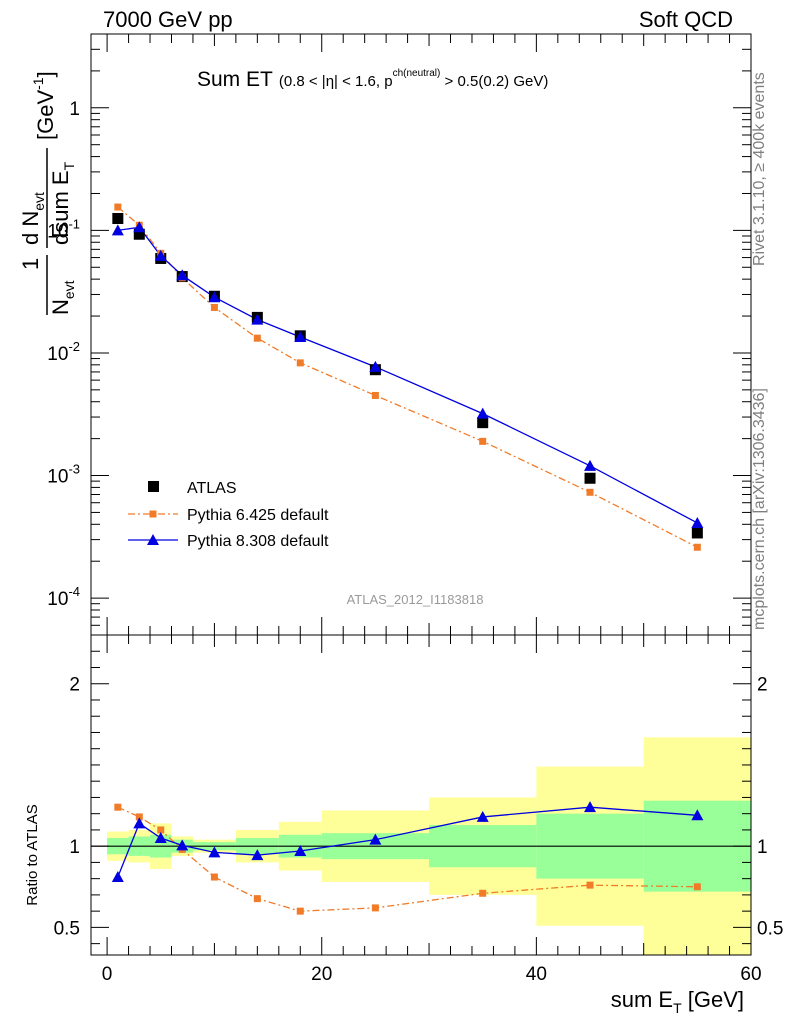 The image size is (786, 1024). Describe the element at coordinates (107, 974) in the screenshot. I see `ratio-xtick-label: 0` at that location.